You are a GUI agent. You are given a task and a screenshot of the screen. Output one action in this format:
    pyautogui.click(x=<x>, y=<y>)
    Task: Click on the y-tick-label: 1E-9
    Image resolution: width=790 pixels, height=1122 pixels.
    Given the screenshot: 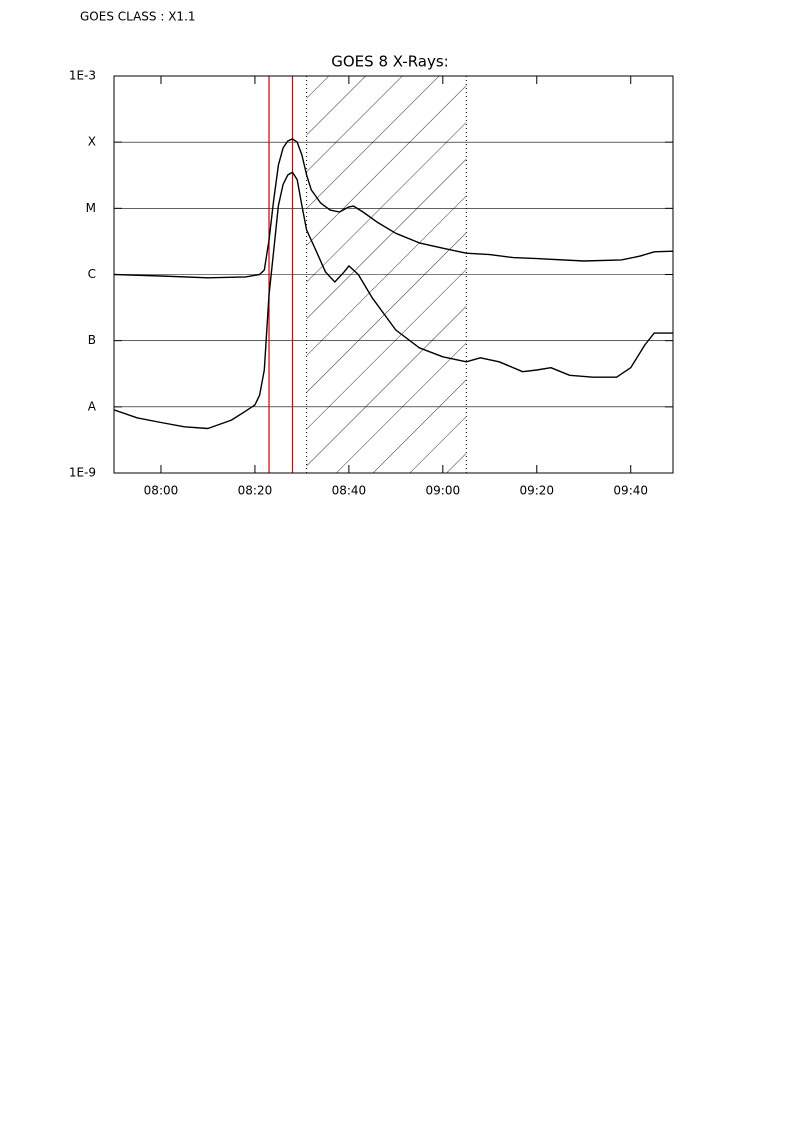 What is the action you would take?
    pyautogui.click(x=82, y=473)
    